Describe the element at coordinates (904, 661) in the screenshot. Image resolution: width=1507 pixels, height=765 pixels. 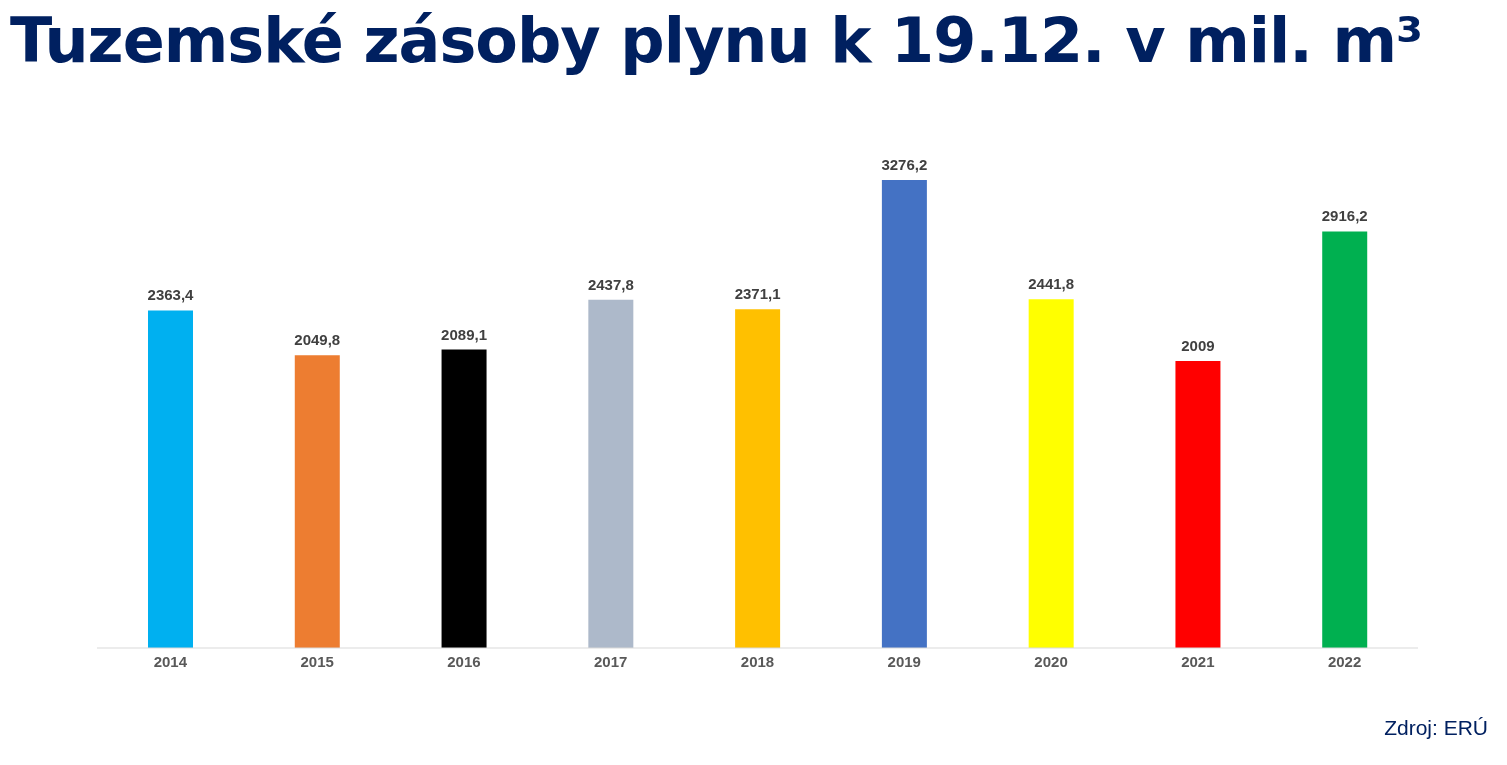
I see `x-tick-label: 2019` at that location.